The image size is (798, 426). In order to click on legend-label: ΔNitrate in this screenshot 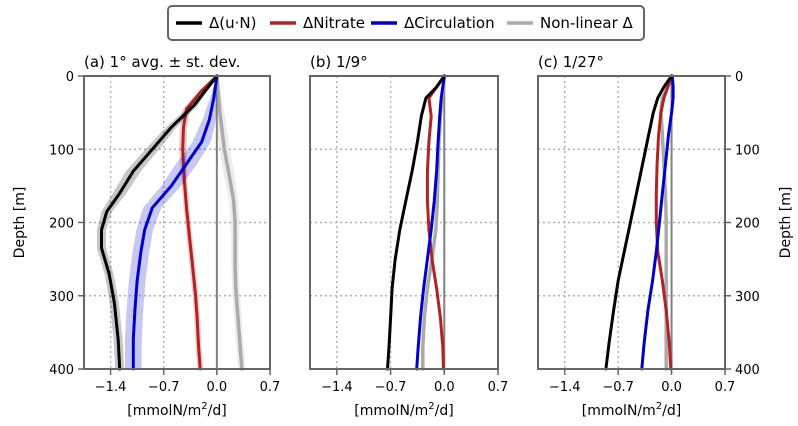, I will do `click(334, 23)`.